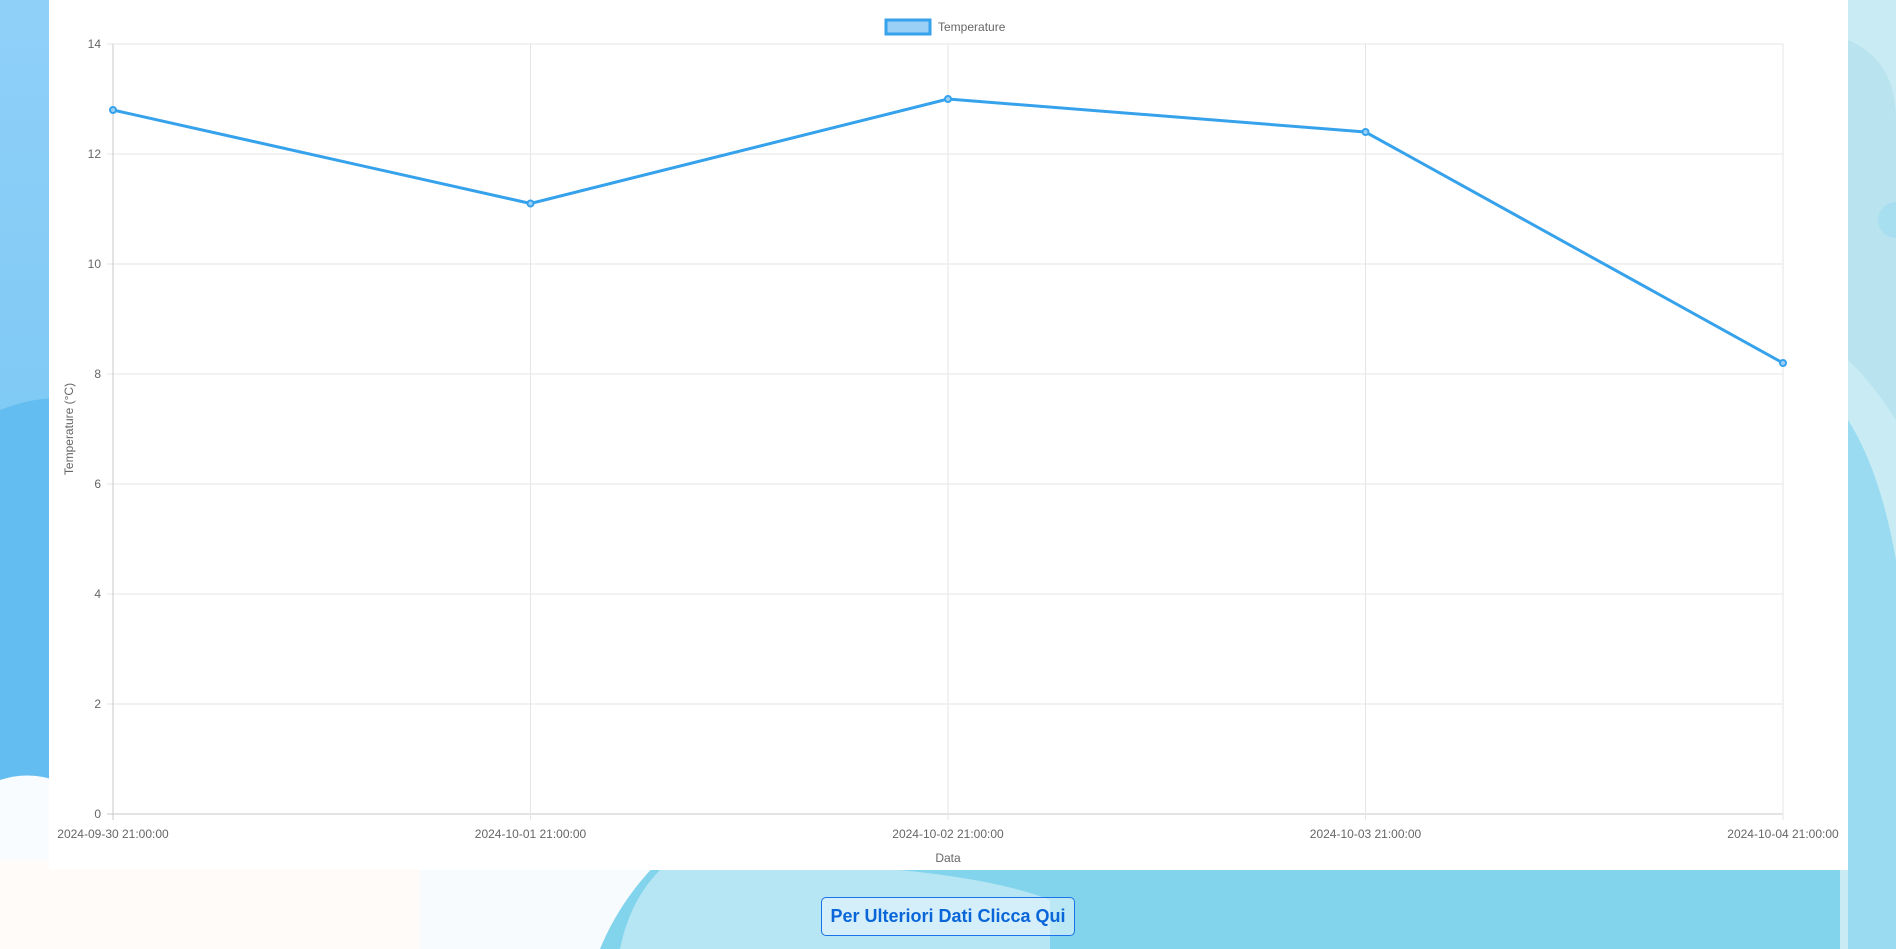 This screenshot has width=1896, height=949. What do you see at coordinates (97, 814) in the screenshot?
I see `y-tick-label: 0` at bounding box center [97, 814].